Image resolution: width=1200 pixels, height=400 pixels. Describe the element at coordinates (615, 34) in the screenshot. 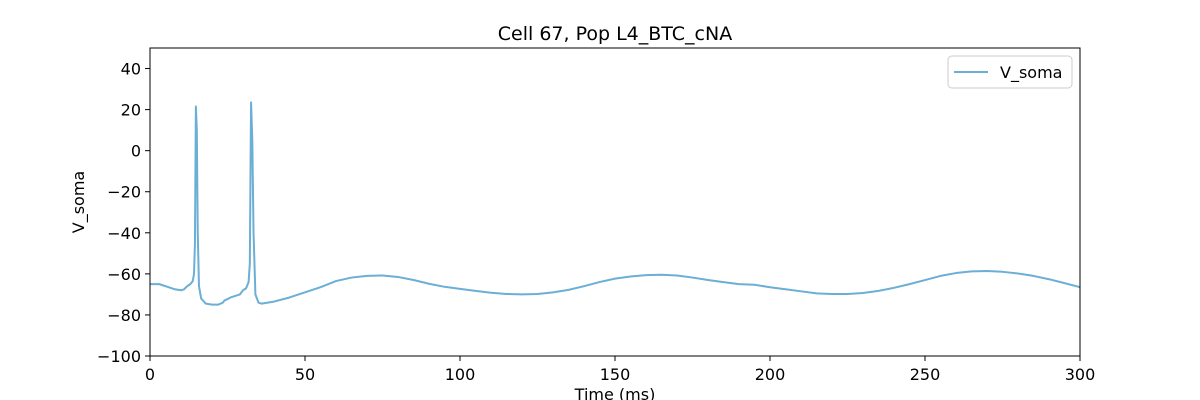

I see `chart-title: Cell 67, Pop L4_BTC_cNA` at that location.